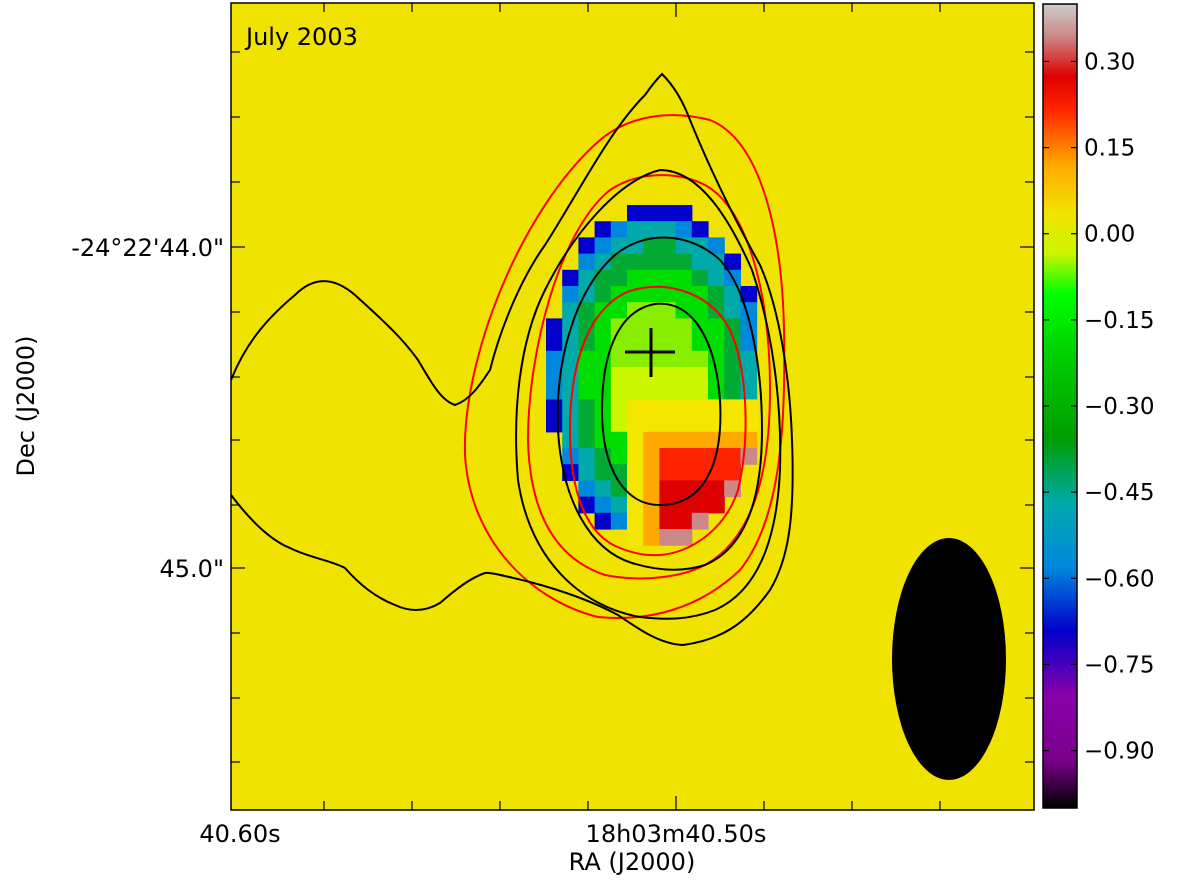 The image size is (1179, 880). I want to click on red-contour-inner, so click(657, 421).